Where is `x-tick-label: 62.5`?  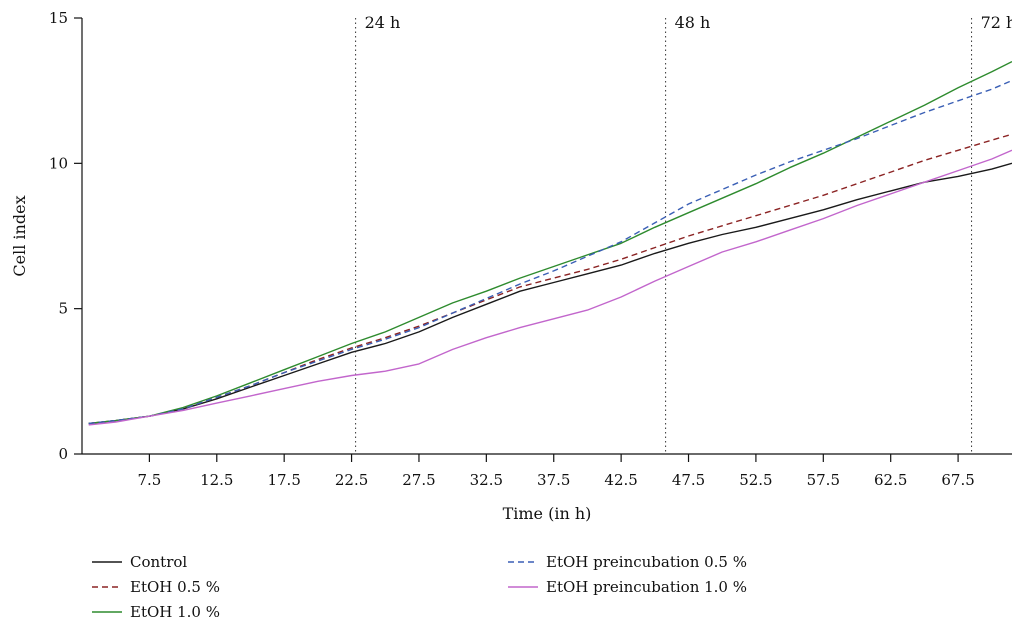 x-tick-label: 62.5 is located at coordinates (890, 480).